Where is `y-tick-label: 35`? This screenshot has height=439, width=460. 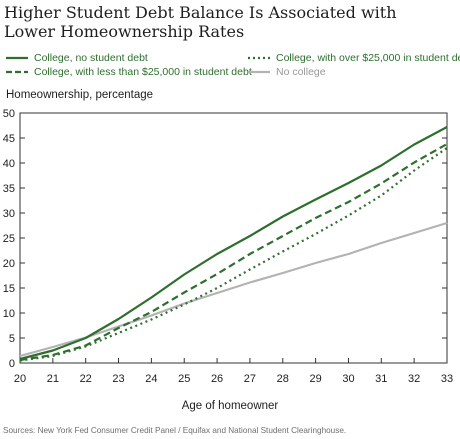
y-tick-label: 35 is located at coordinates (9, 189).